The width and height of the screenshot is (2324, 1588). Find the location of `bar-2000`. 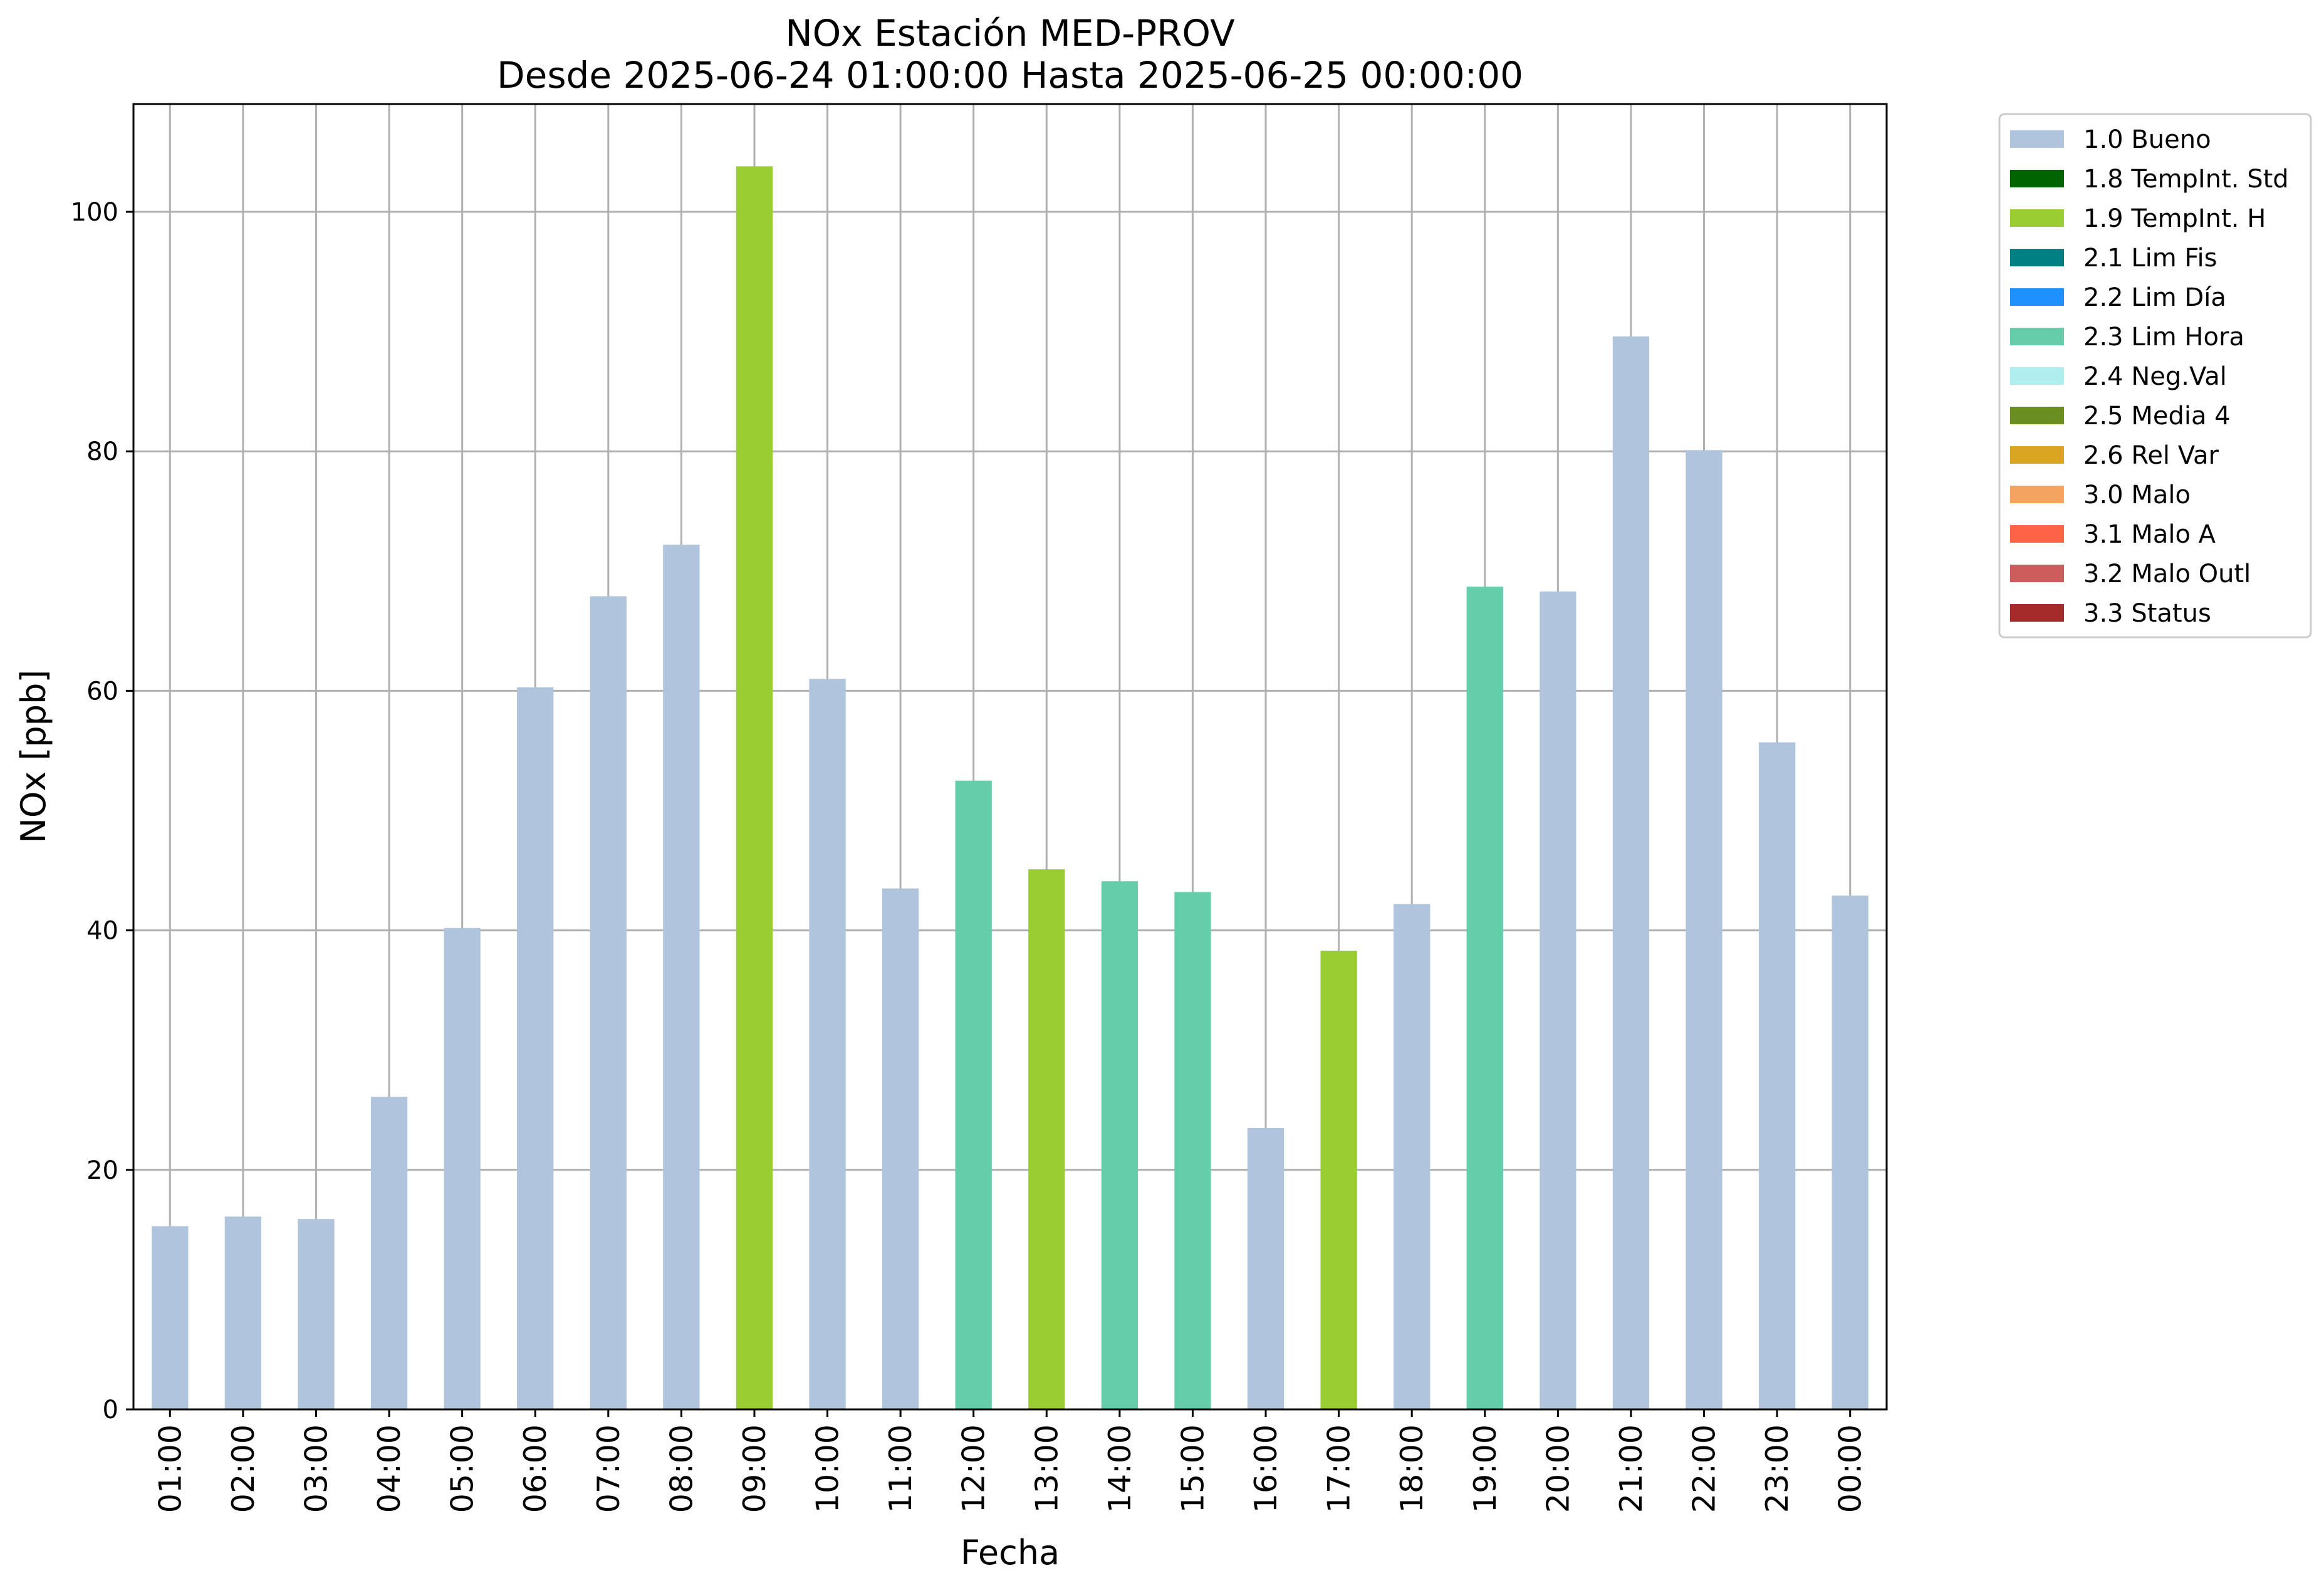

bar-2000 is located at coordinates (1558, 1000).